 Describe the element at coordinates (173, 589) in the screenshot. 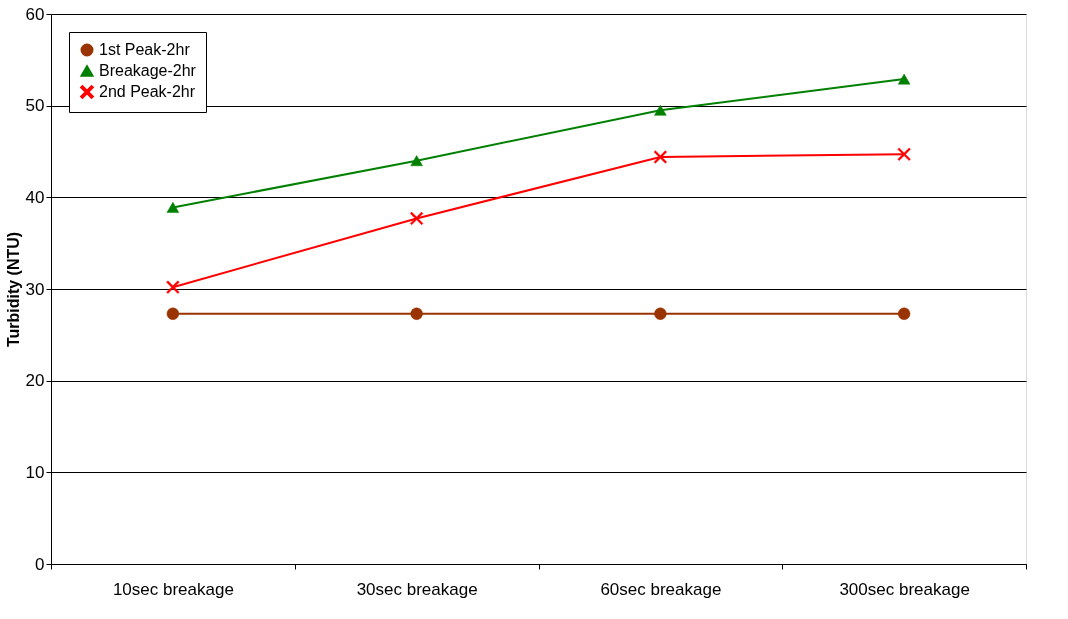

I see `x-tick-label: 10sec breakage` at that location.